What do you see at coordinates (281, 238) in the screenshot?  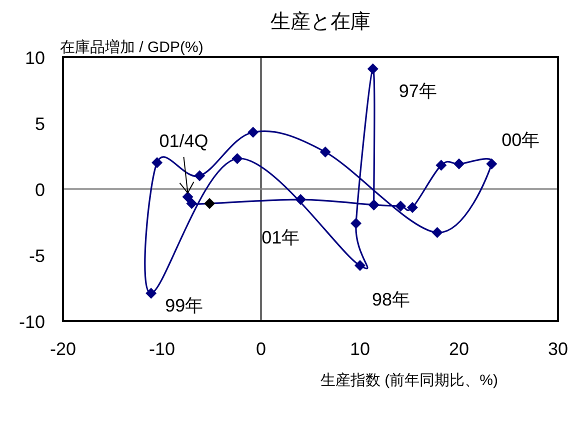 I see `annotation: 01年` at bounding box center [281, 238].